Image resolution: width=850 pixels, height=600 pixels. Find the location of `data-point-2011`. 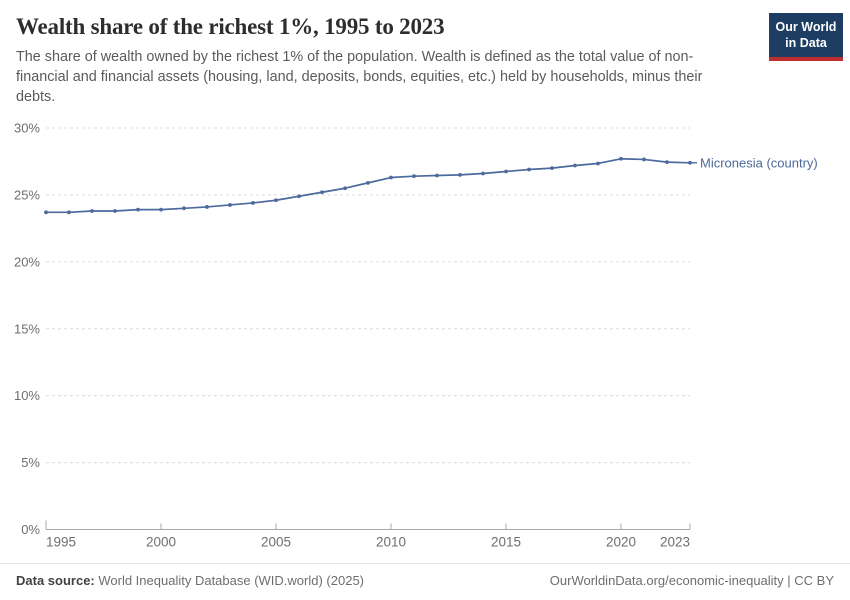

data-point-2011 is located at coordinates (414, 176).